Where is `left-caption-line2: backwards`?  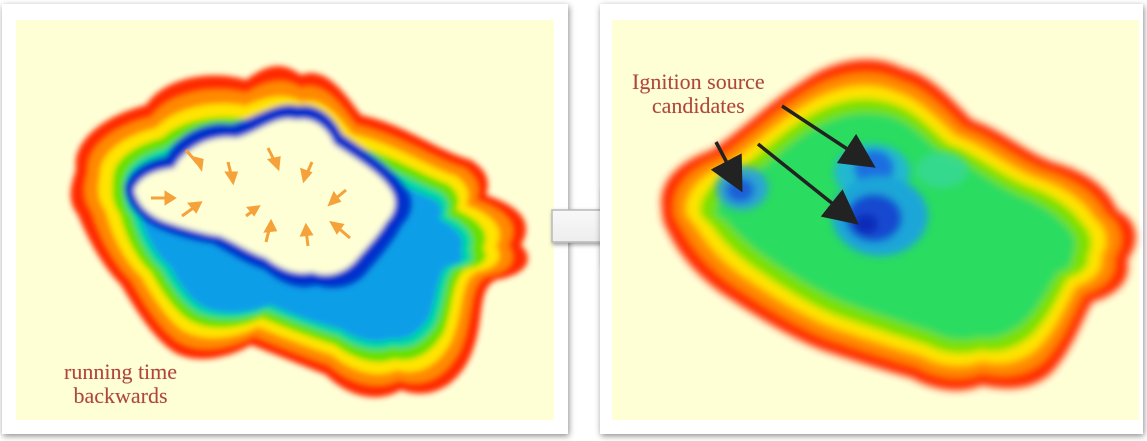 left-caption-line2: backwards is located at coordinates (120, 395).